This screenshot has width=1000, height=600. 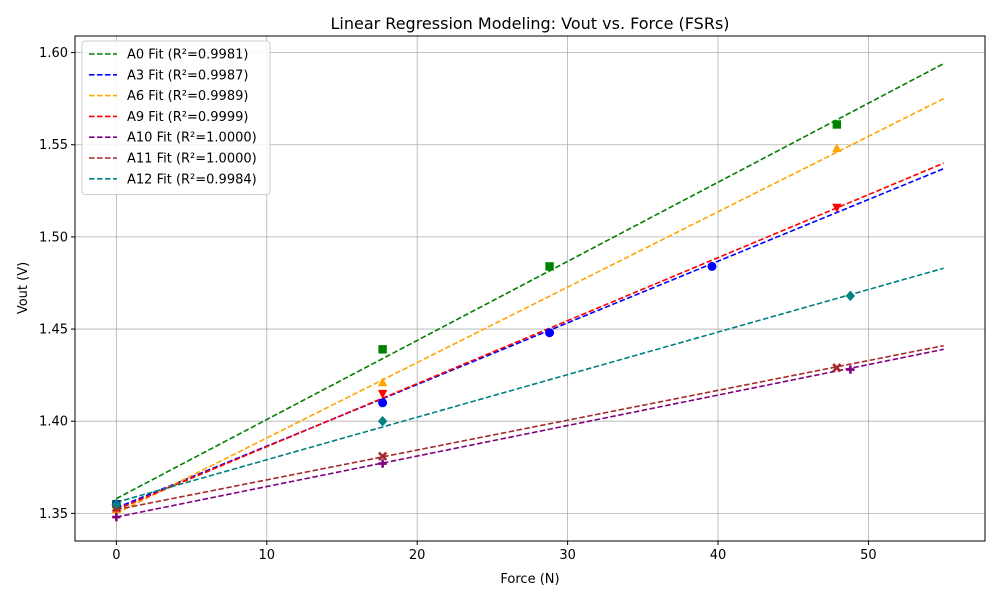 What do you see at coordinates (57, 284) in the screenshot?
I see `y-axis-ticks: 1.35 1.40 1.45 1.50 1.55 1.60` at bounding box center [57, 284].